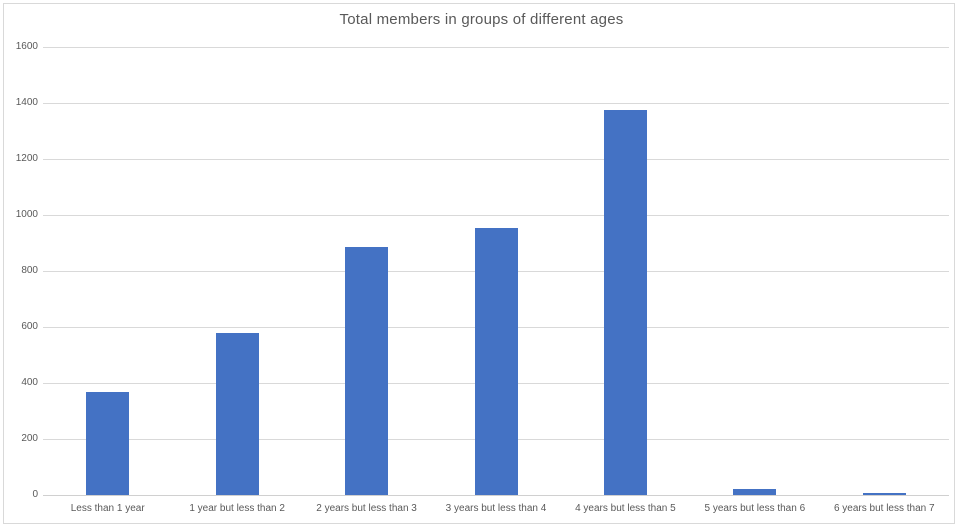 The width and height of the screenshot is (963, 528). Describe the element at coordinates (35, 494) in the screenshot. I see `y-tick-label: 0` at that location.